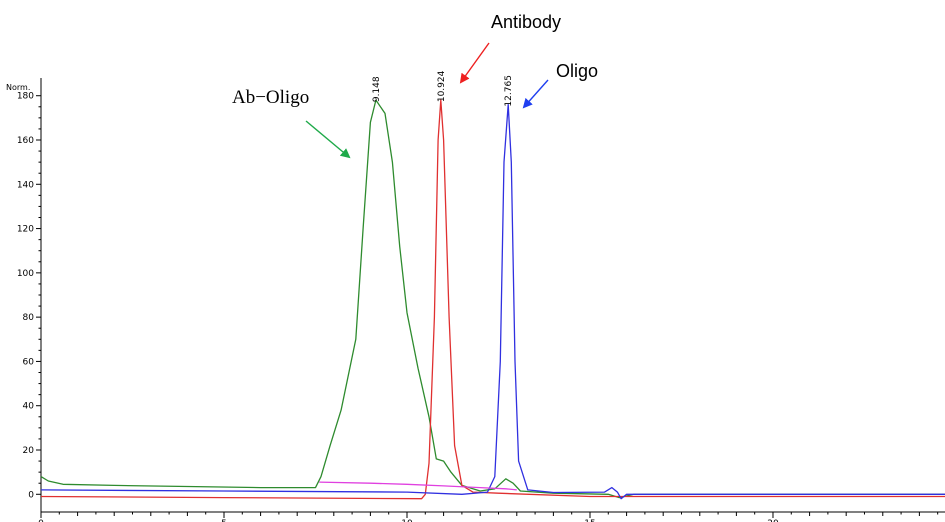 This screenshot has width=945, height=522. I want to click on peak-retention-label: 12.765, so click(509, 91).